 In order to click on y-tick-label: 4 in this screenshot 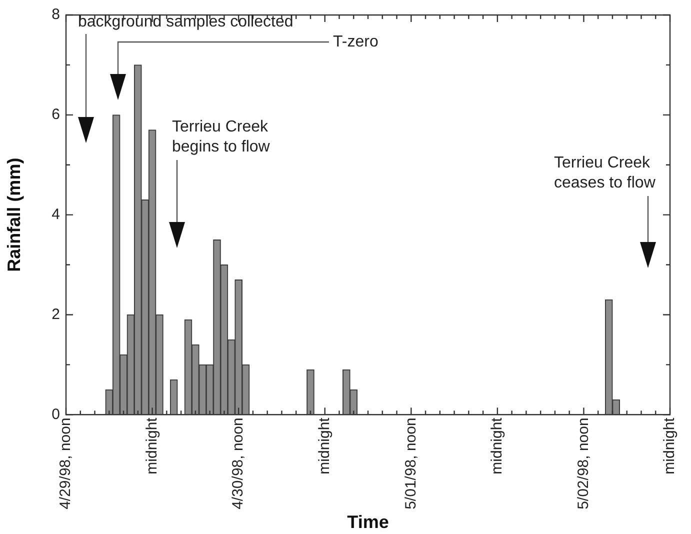, I will do `click(56, 214)`.